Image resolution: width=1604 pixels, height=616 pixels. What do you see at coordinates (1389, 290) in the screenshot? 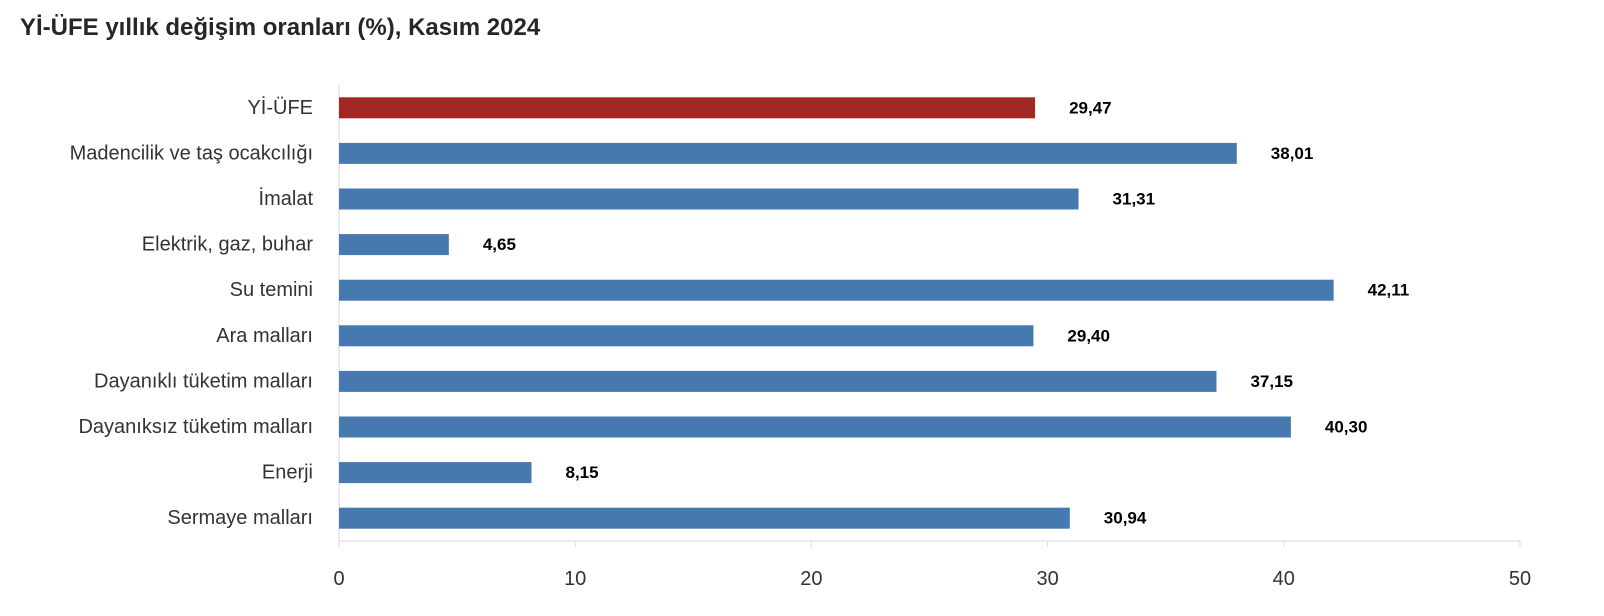
I see `data-label: 42,11` at bounding box center [1389, 290].